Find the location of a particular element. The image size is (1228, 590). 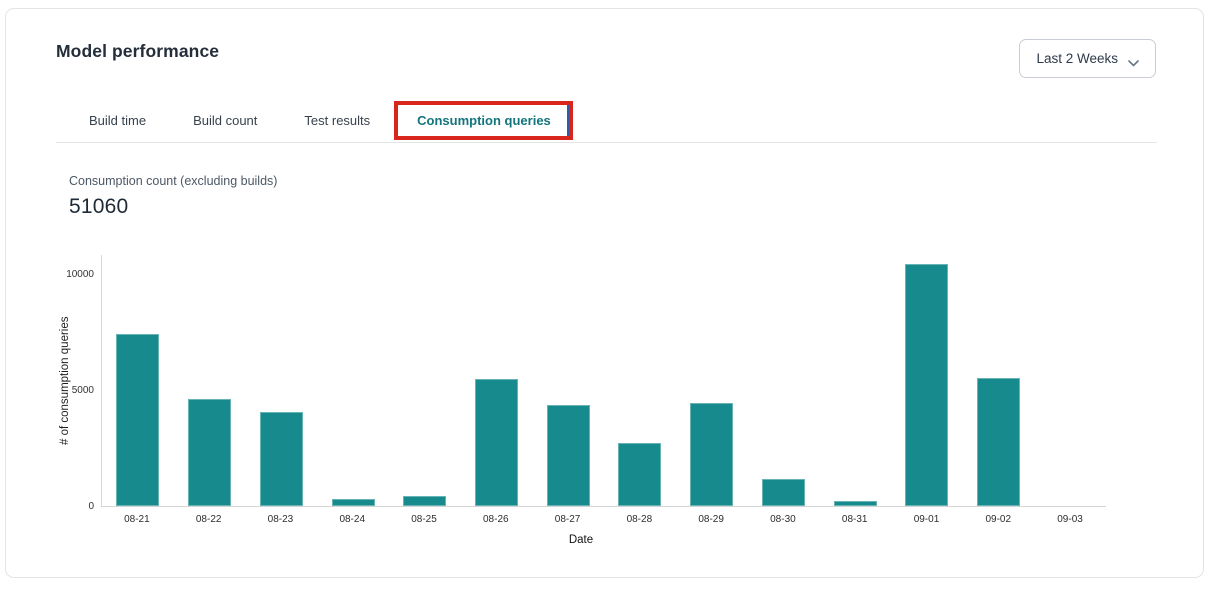

period-selector-value: Last 2 Weeks is located at coordinates (1077, 58).